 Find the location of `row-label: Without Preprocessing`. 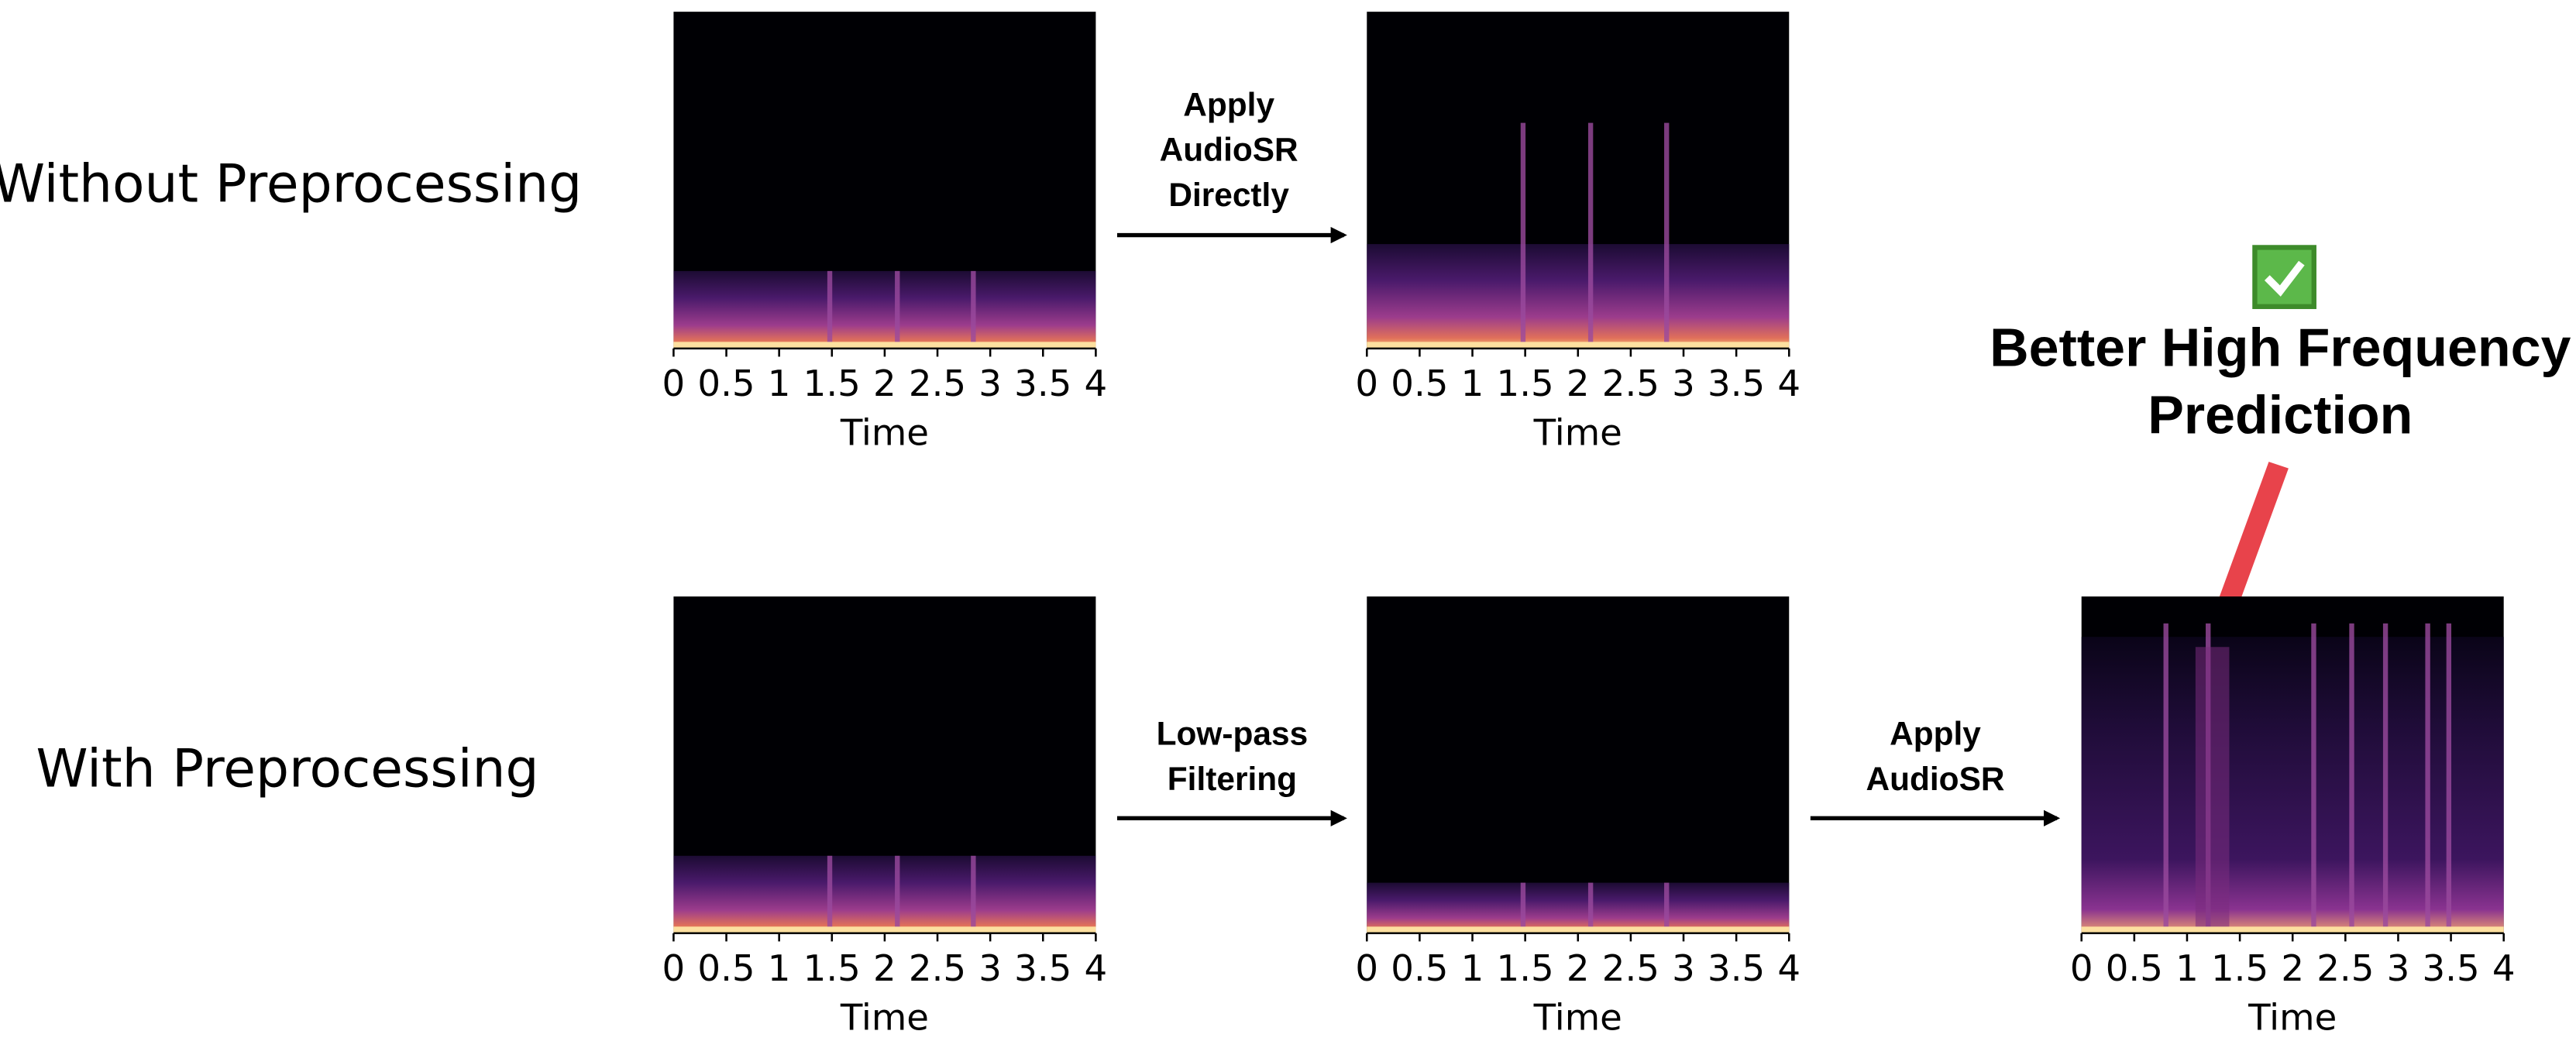

row-label: Without Preprocessing is located at coordinates (291, 184).